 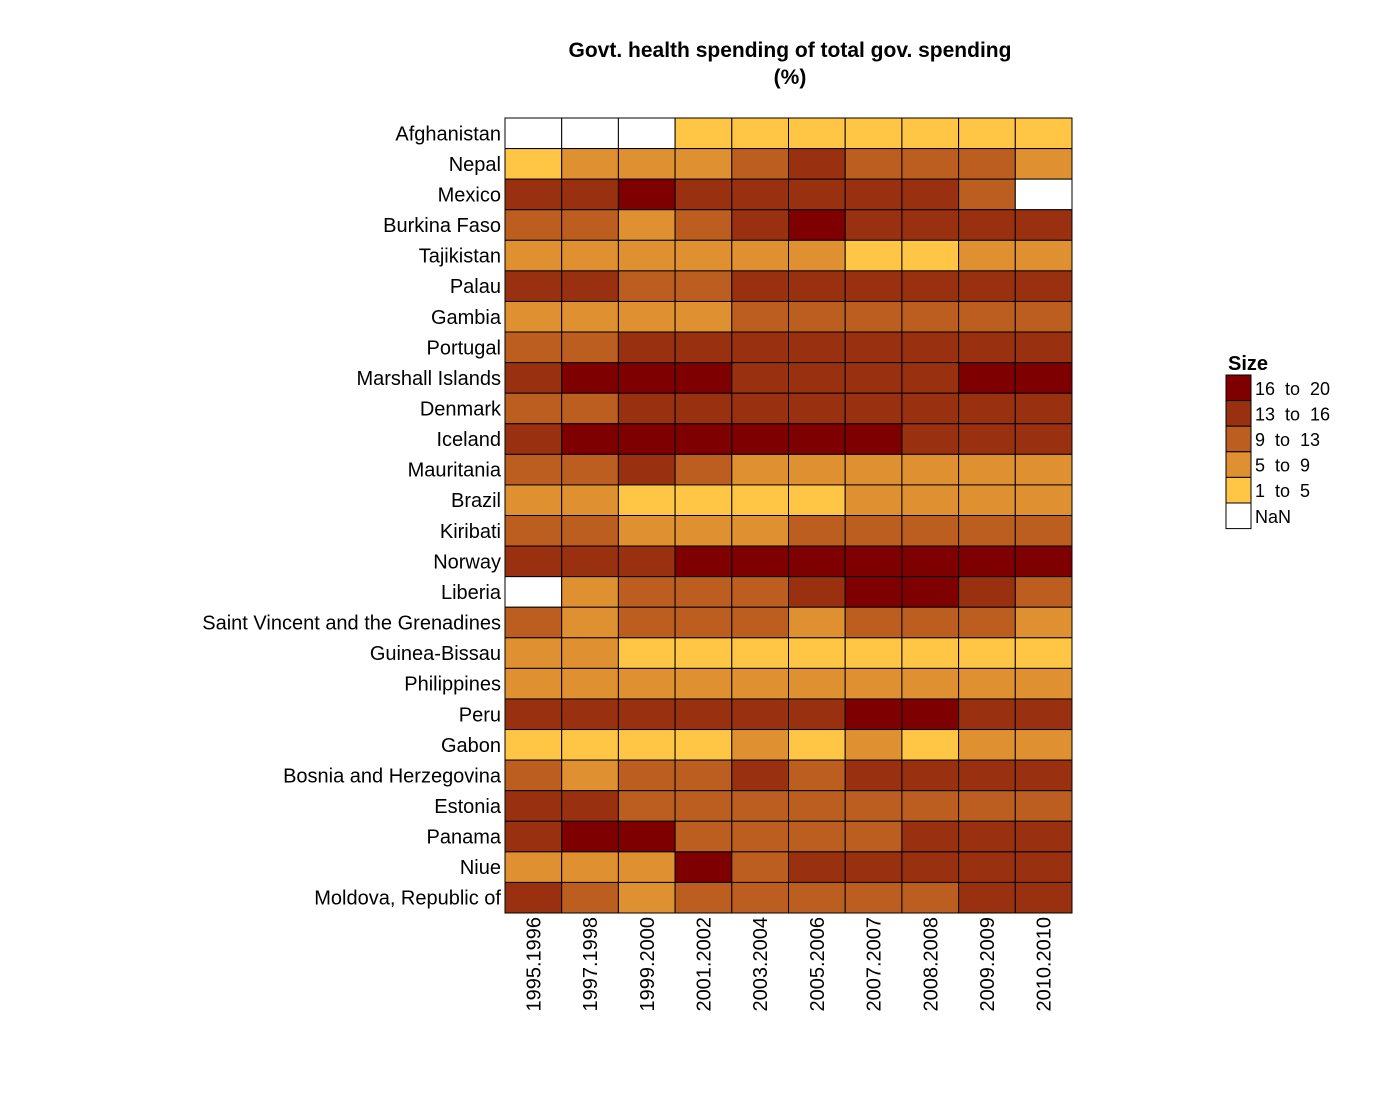 What do you see at coordinates (466, 318) in the screenshot?
I see `y-tick-label: Gambia` at bounding box center [466, 318].